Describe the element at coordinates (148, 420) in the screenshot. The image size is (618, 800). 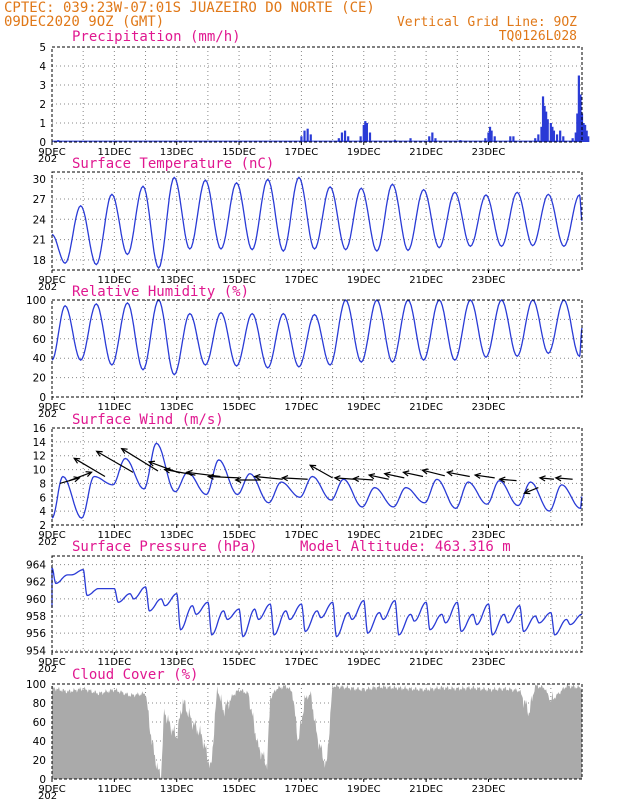
I see `wind-title: Surface Wind (m/s)` at that location.